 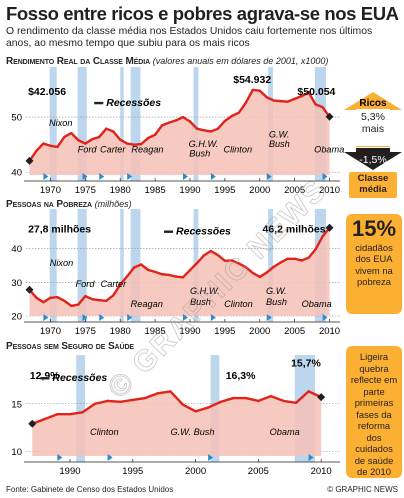 What do you see at coordinates (120, 331) in the screenshot?
I see `x-tick-label: 1980` at bounding box center [120, 331].